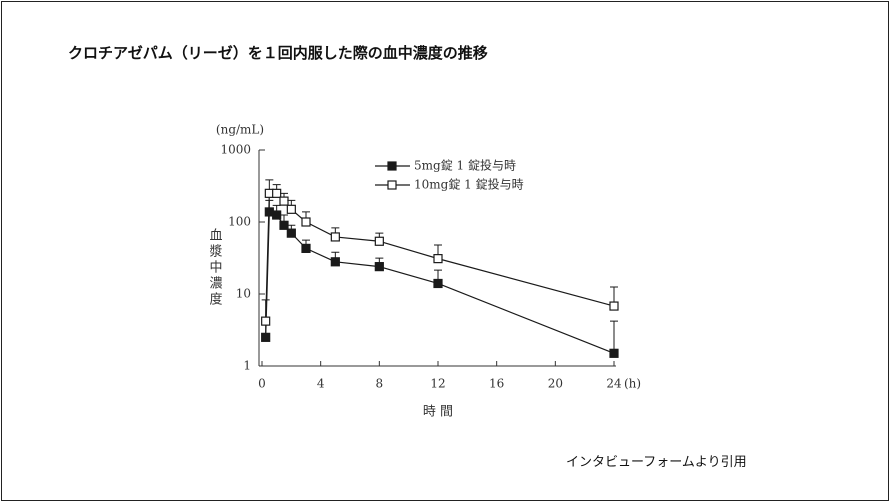 The height and width of the screenshot is (502, 890). I want to click on x-unit: (h), so click(632, 384).